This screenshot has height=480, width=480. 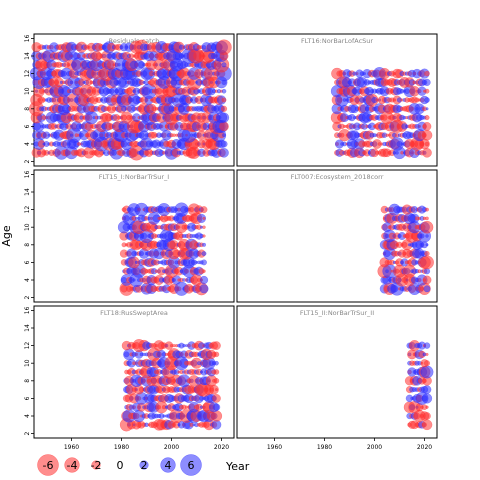 I want to click on legend-title: Year, so click(x=237, y=466).